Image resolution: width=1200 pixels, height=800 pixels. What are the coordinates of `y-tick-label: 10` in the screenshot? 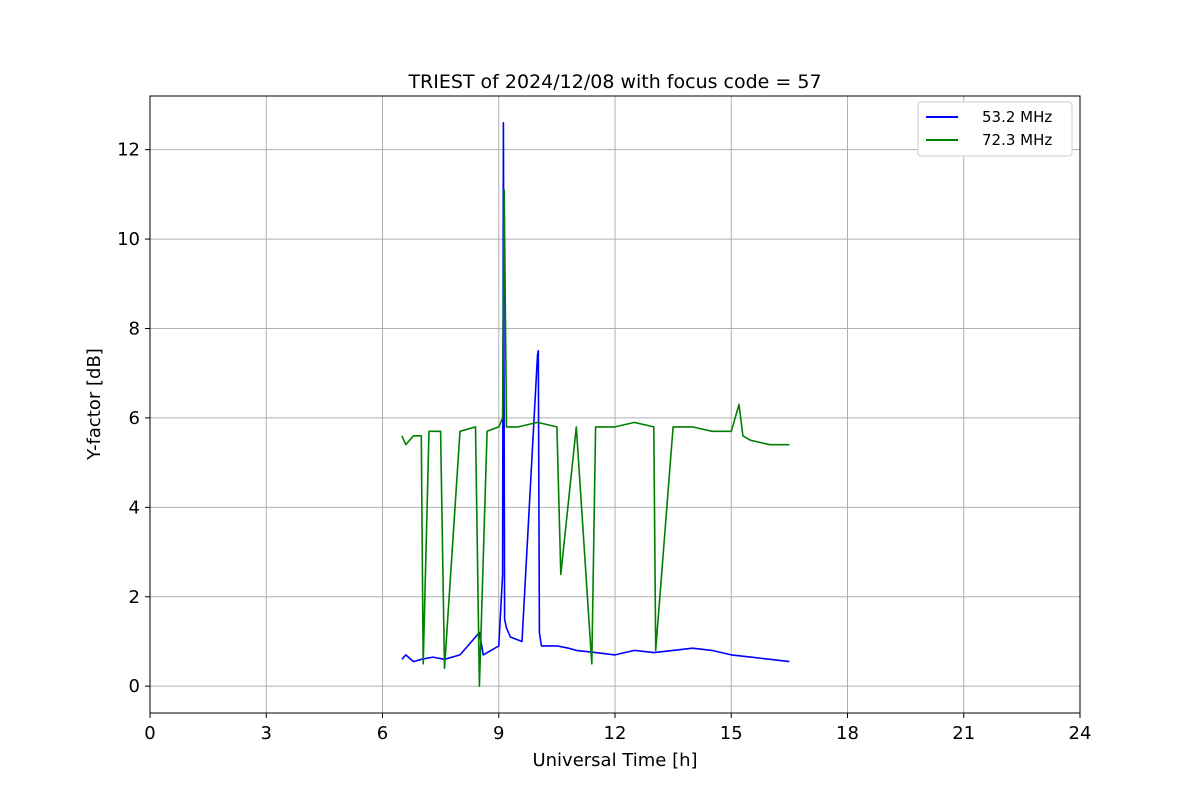 It's located at (128, 239).